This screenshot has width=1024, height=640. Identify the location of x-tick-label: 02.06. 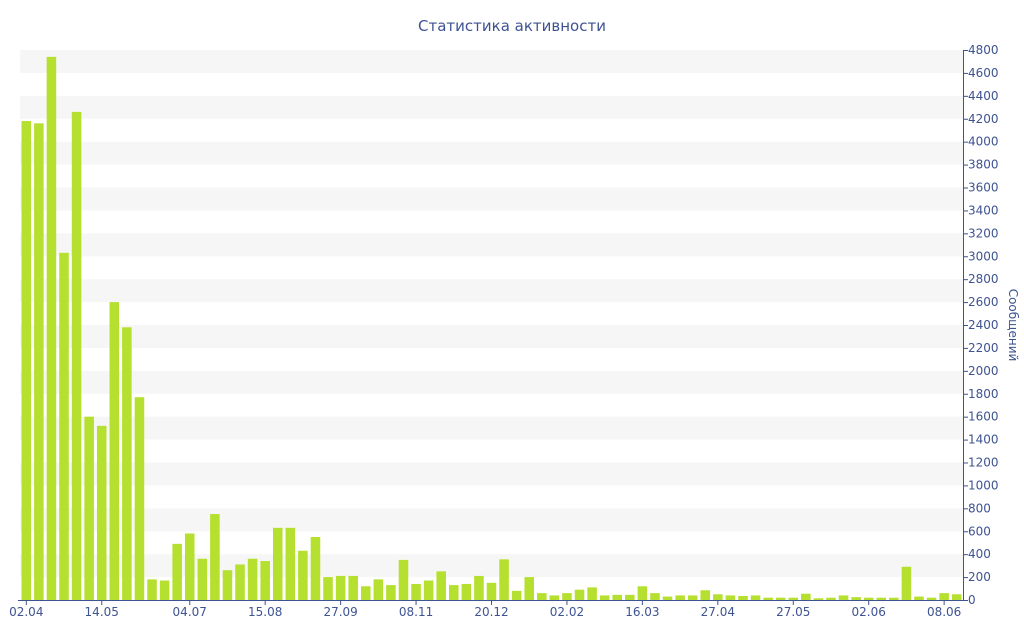
(869, 612).